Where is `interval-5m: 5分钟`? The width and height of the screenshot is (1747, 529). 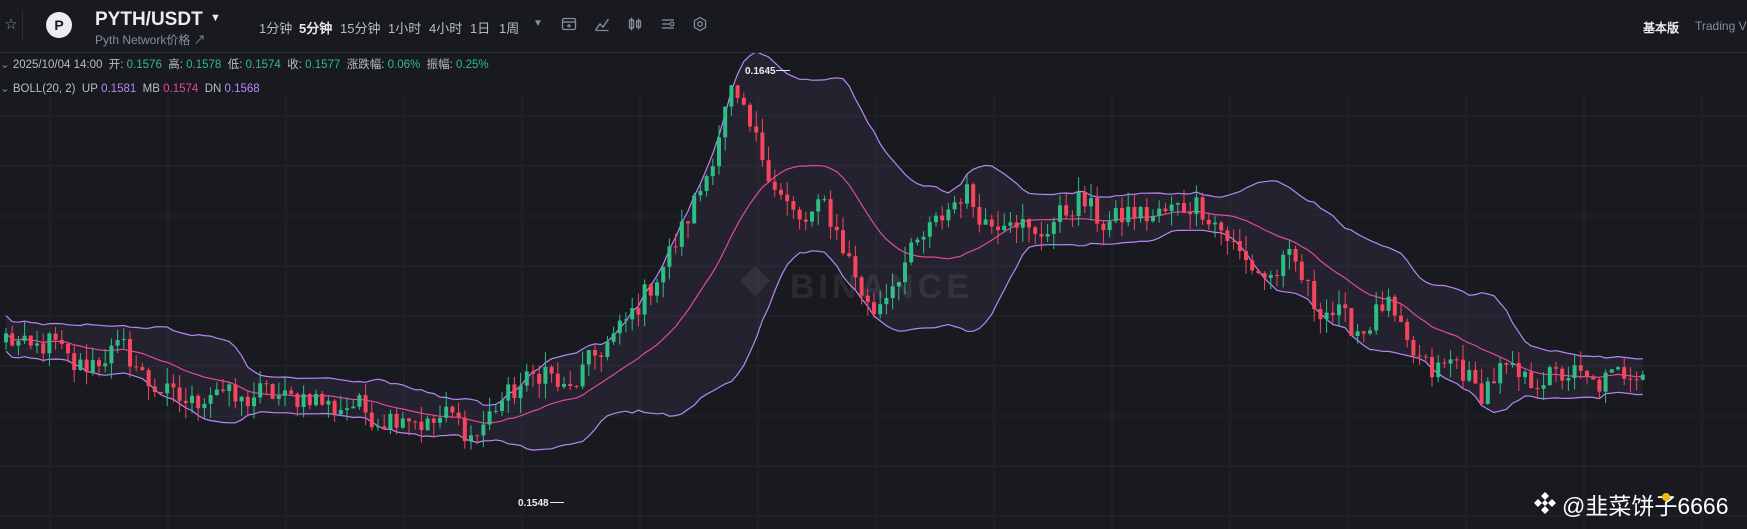
interval-5m: 5分钟 is located at coordinates (316, 28).